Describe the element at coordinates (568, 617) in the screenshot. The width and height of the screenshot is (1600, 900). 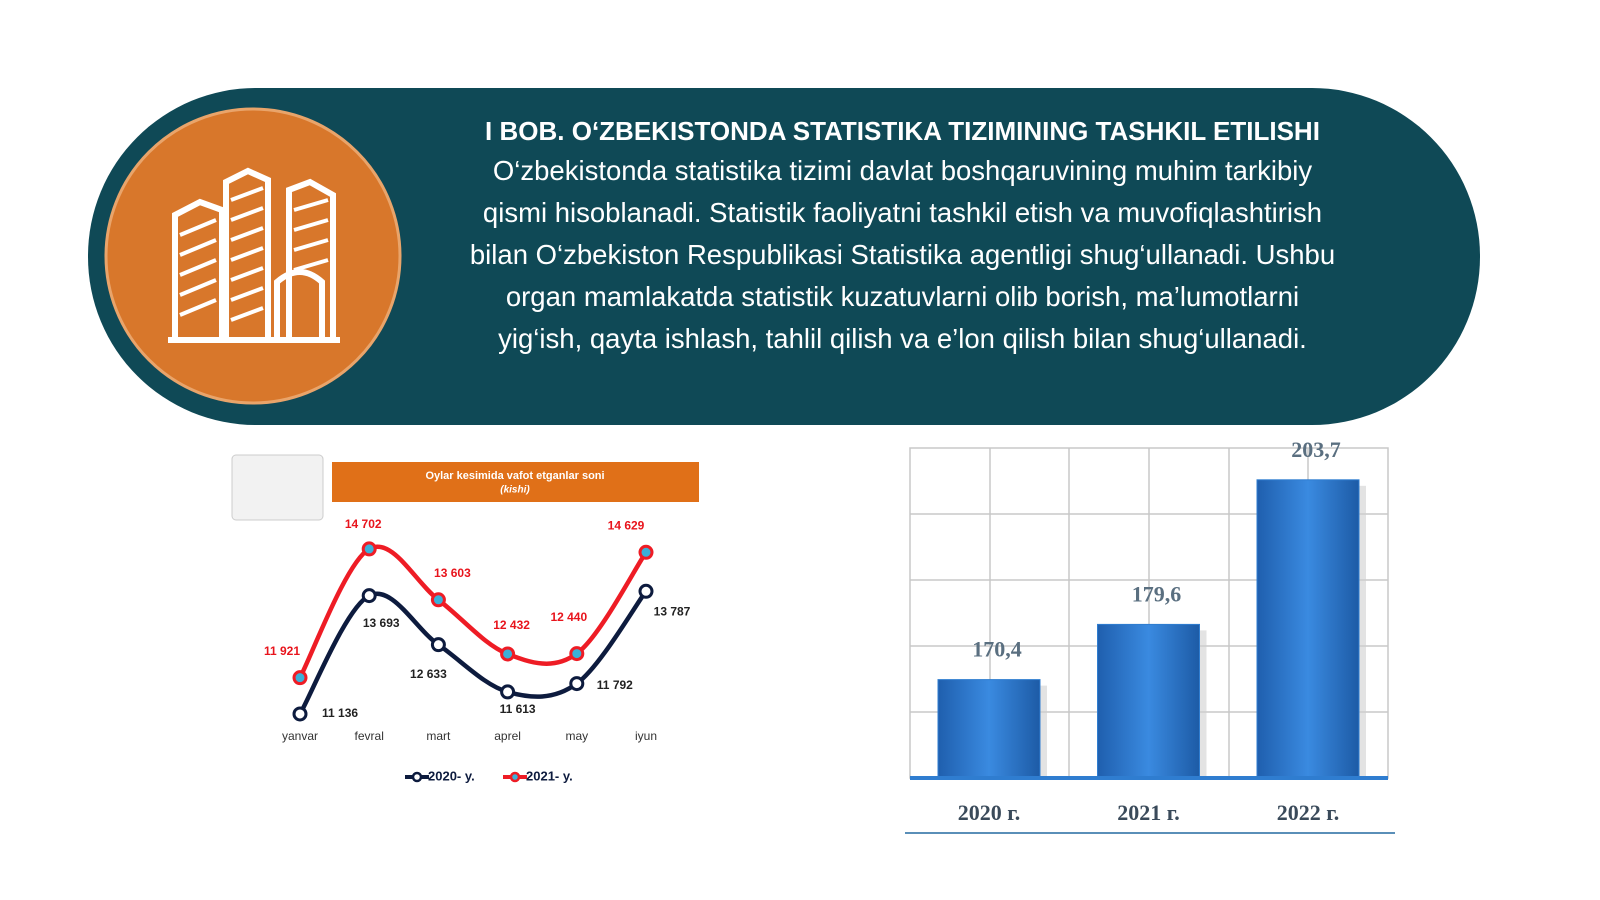
I see `data-label: 12 440` at that location.